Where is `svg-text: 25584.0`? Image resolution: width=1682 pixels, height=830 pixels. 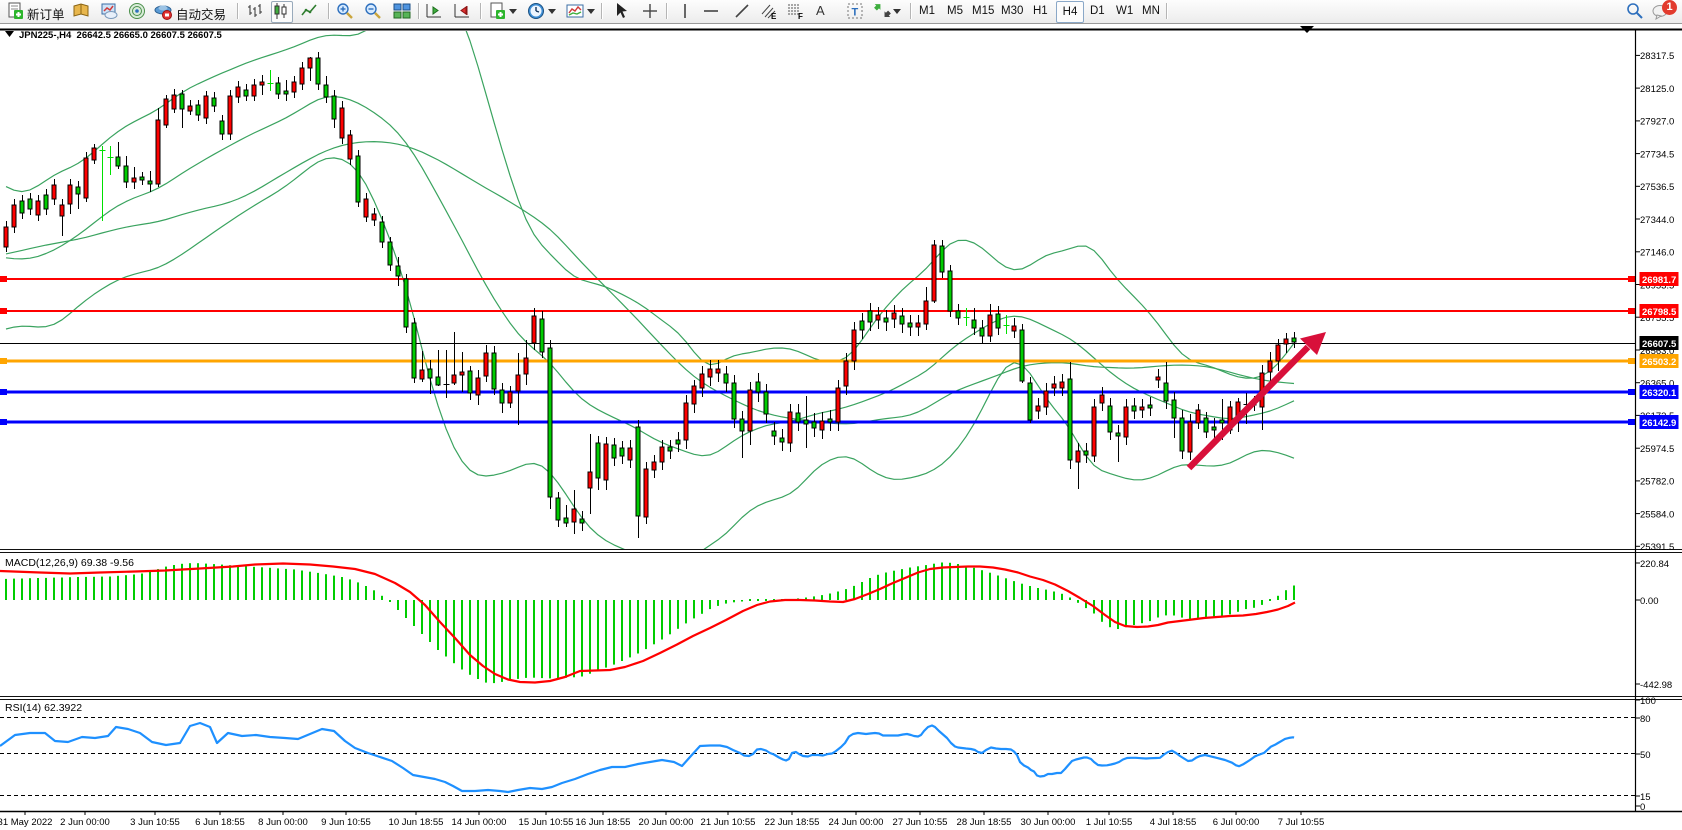
svg-text: 25584.0 is located at coordinates (1657, 514).